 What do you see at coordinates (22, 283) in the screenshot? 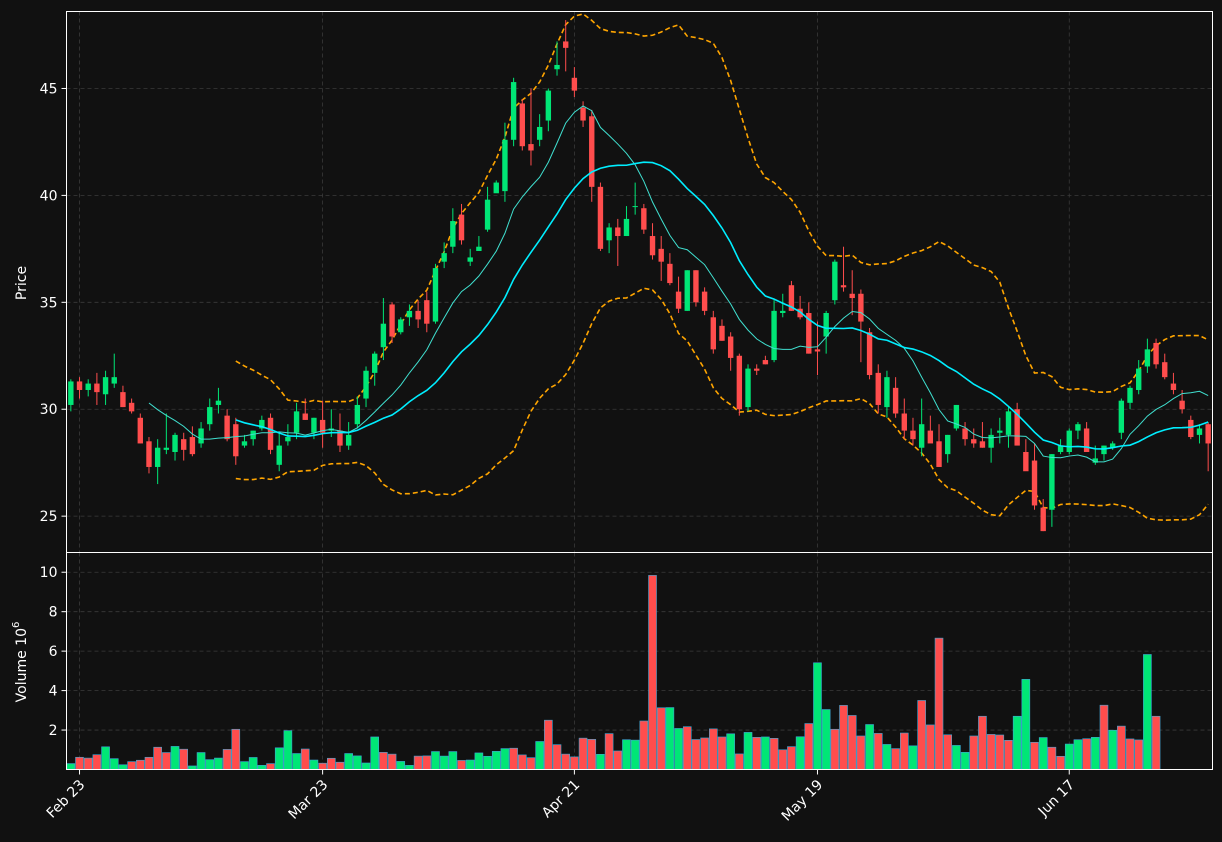
I see `price-axis-label: Price` at bounding box center [22, 283].